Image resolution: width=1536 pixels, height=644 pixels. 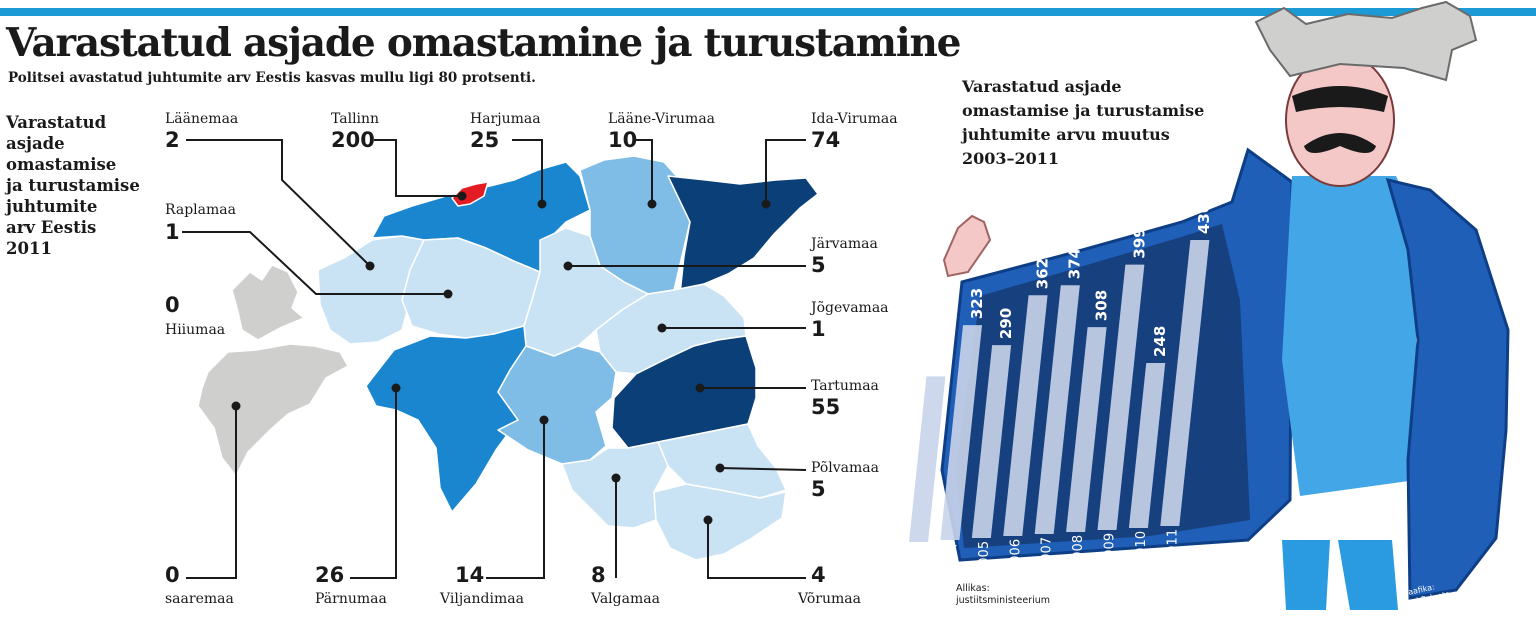 What do you see at coordinates (1101, 305) in the screenshot?
I see `bar-value-label: 308` at bounding box center [1101, 305].